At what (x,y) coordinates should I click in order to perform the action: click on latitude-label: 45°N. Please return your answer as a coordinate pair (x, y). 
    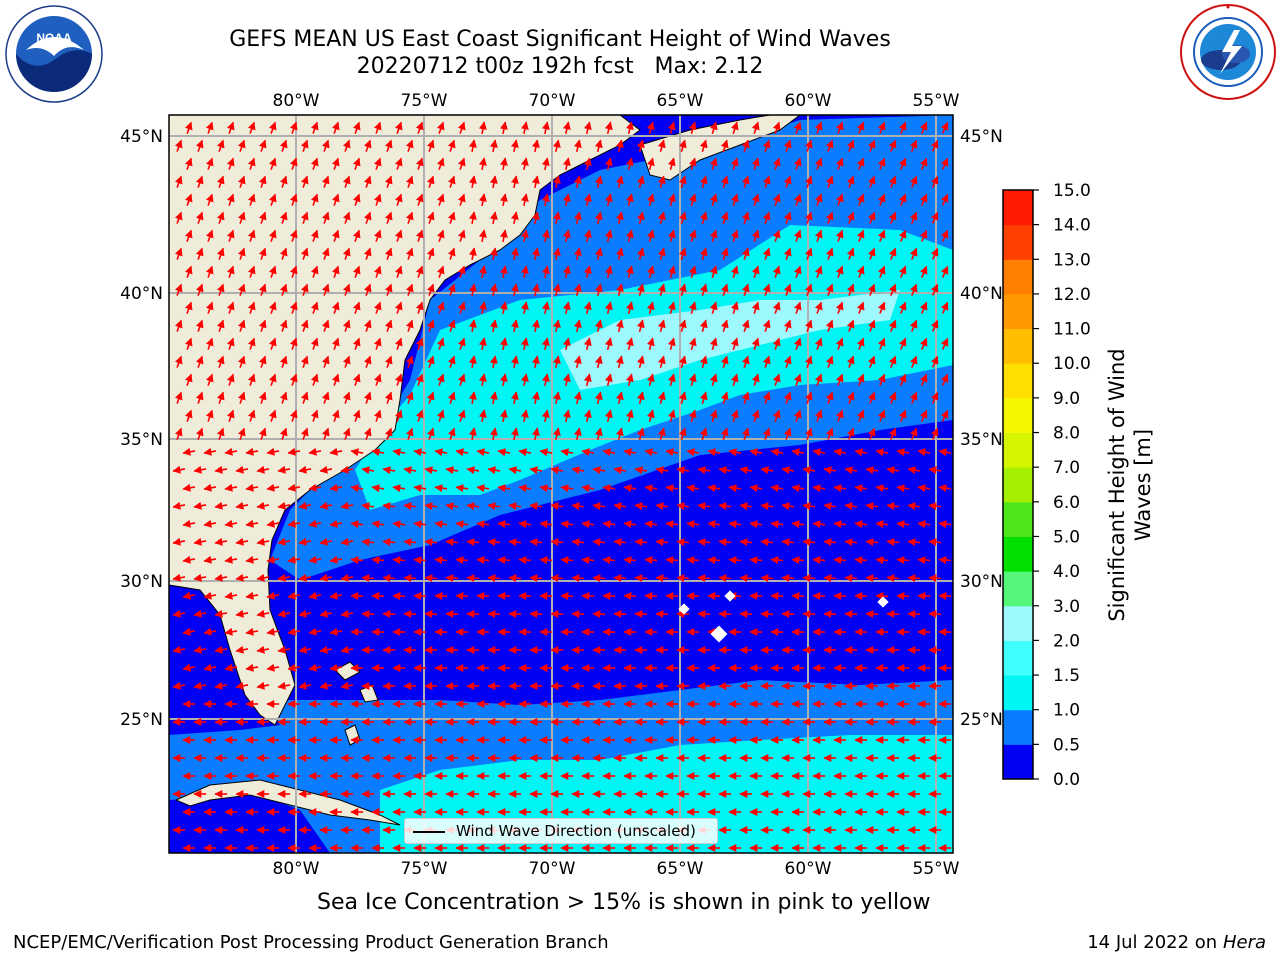
    Looking at the image, I should click on (141, 137).